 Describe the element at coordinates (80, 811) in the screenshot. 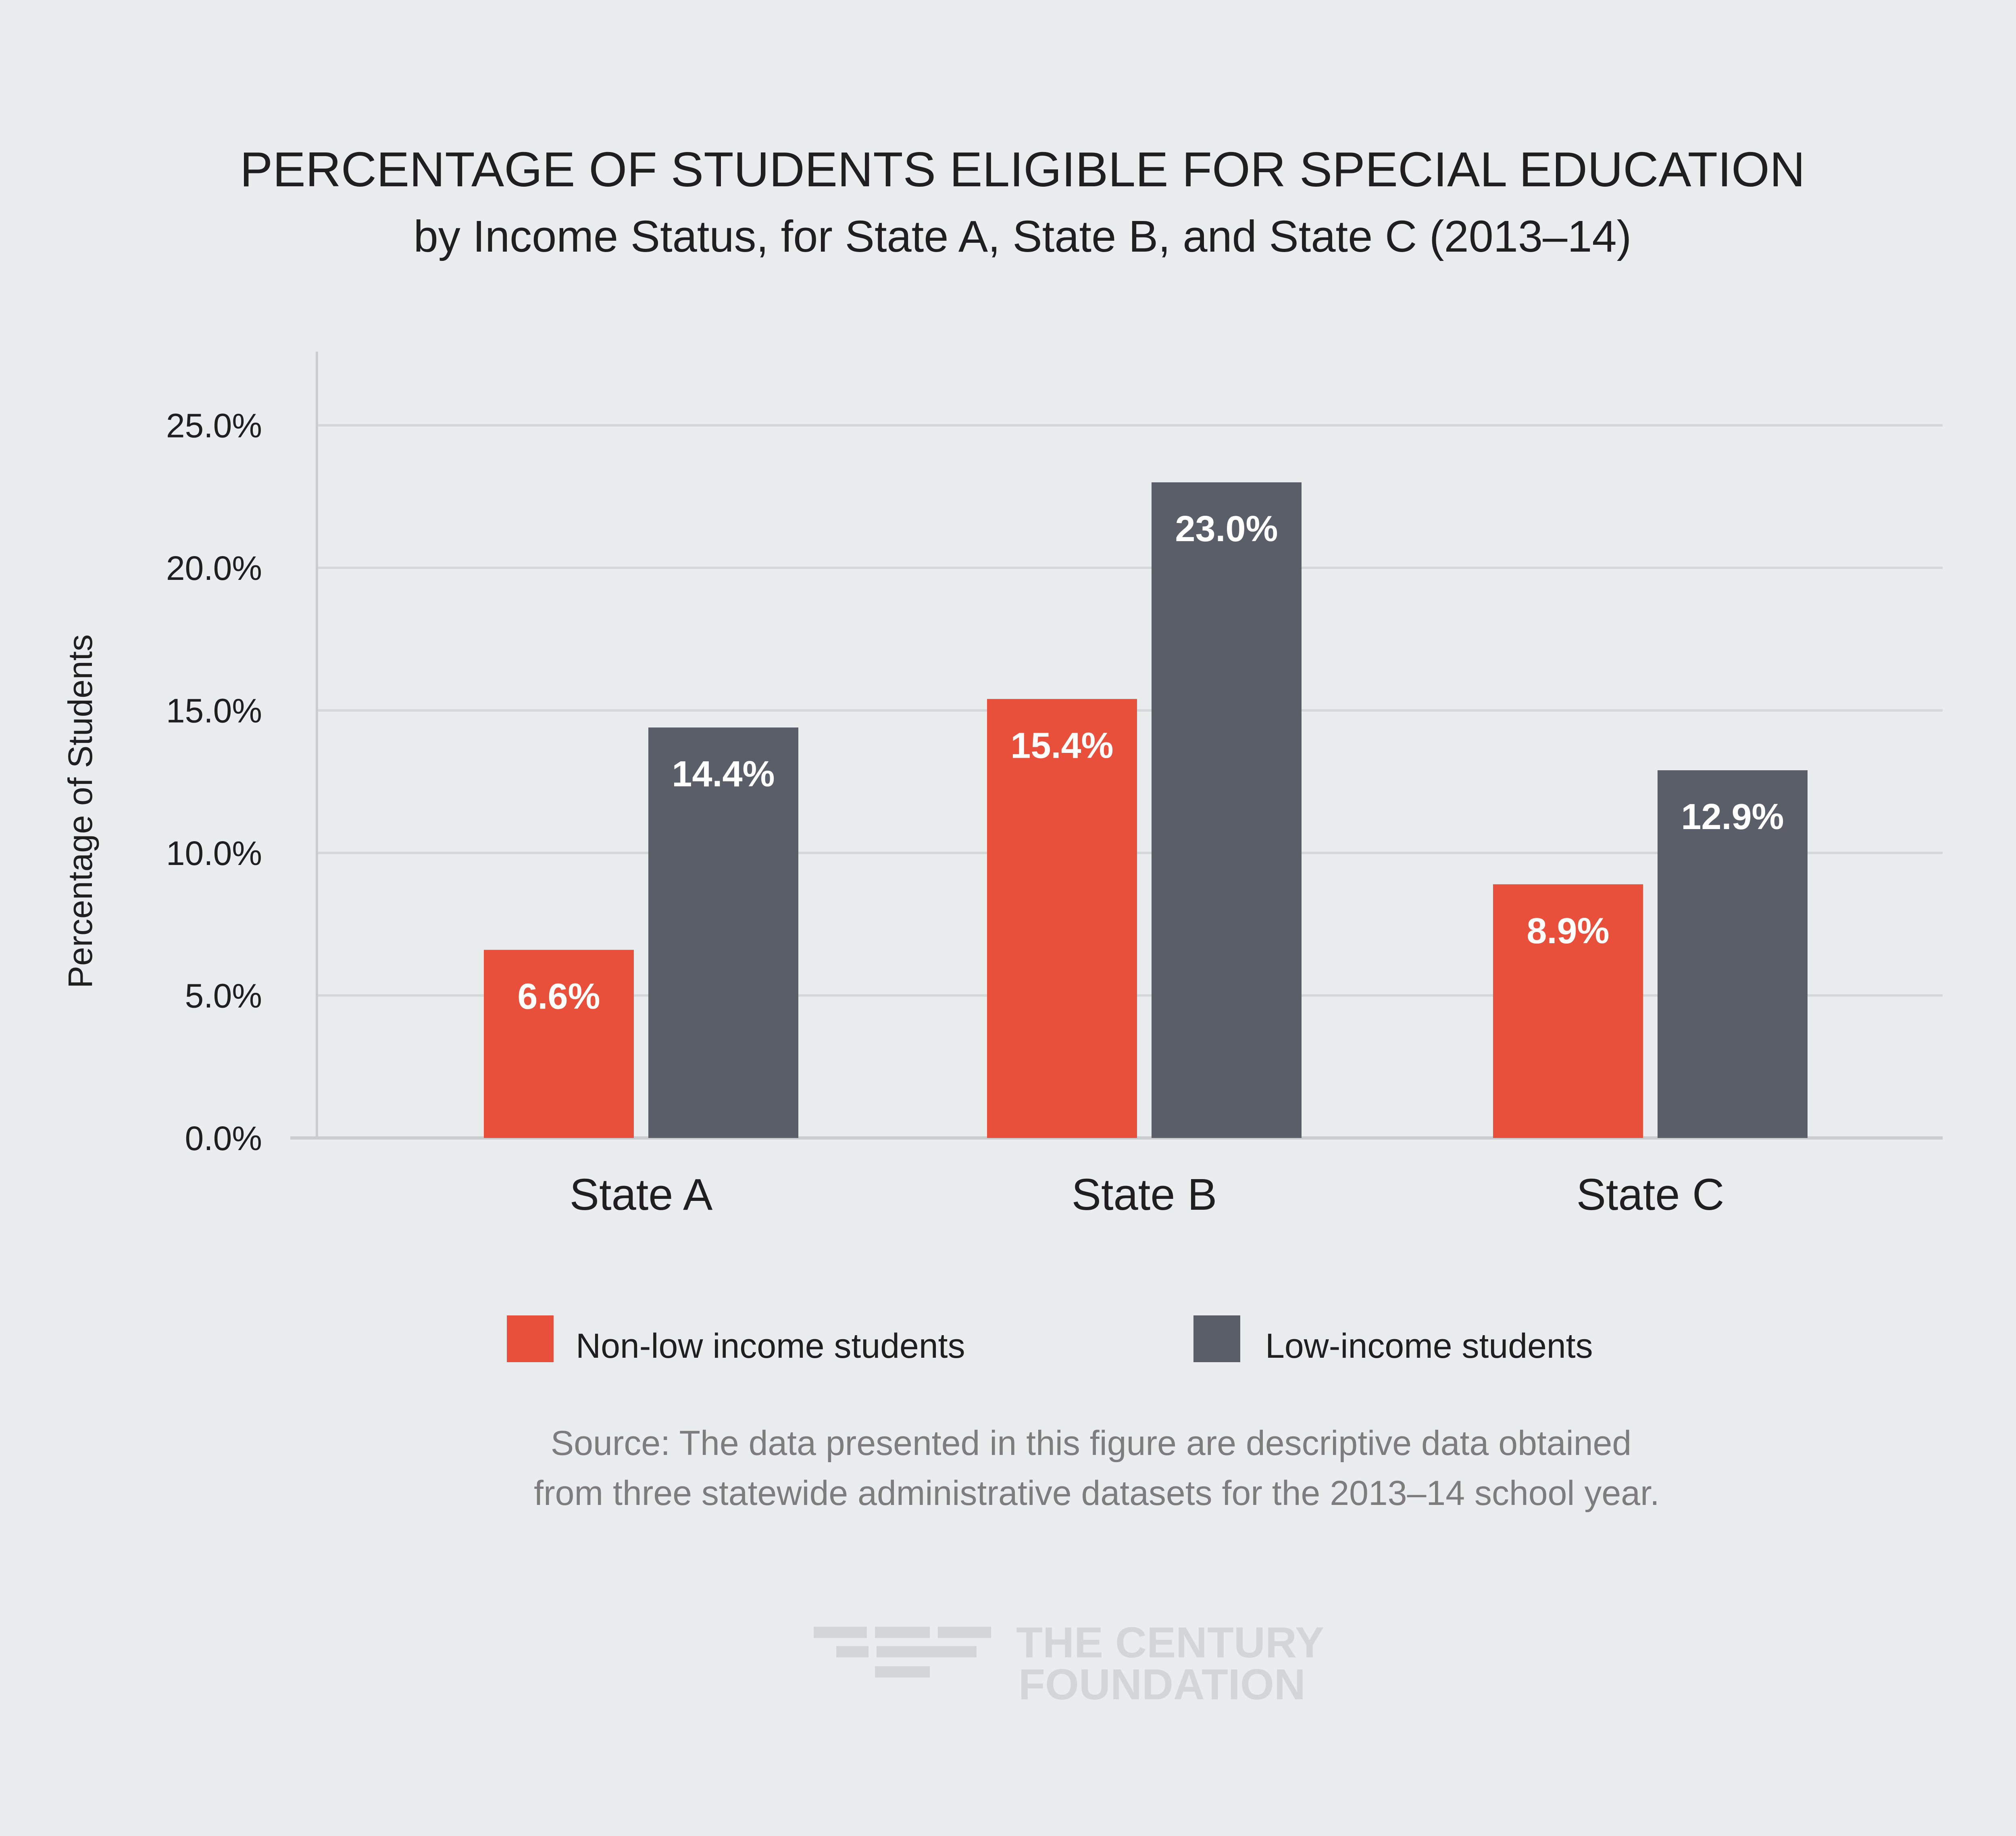

I see `y-axis-label: Percentage of Students` at that location.